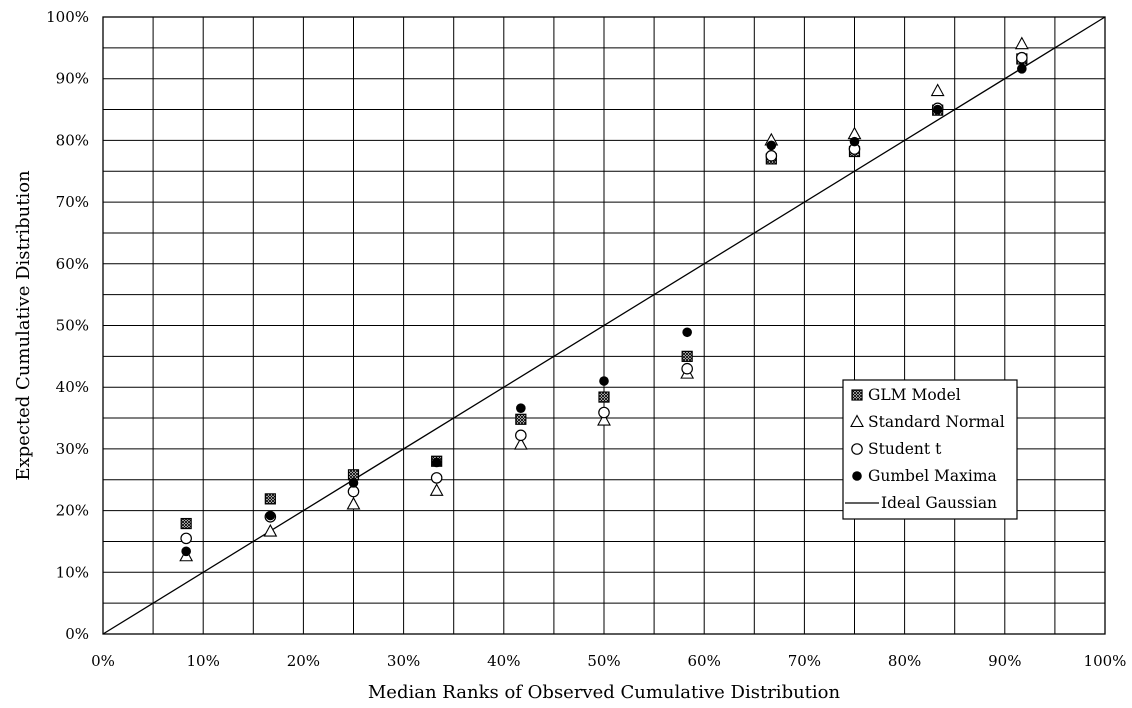 The image size is (1132, 708). What do you see at coordinates (72, 264) in the screenshot?
I see `y-tick-label: 60%` at bounding box center [72, 264].